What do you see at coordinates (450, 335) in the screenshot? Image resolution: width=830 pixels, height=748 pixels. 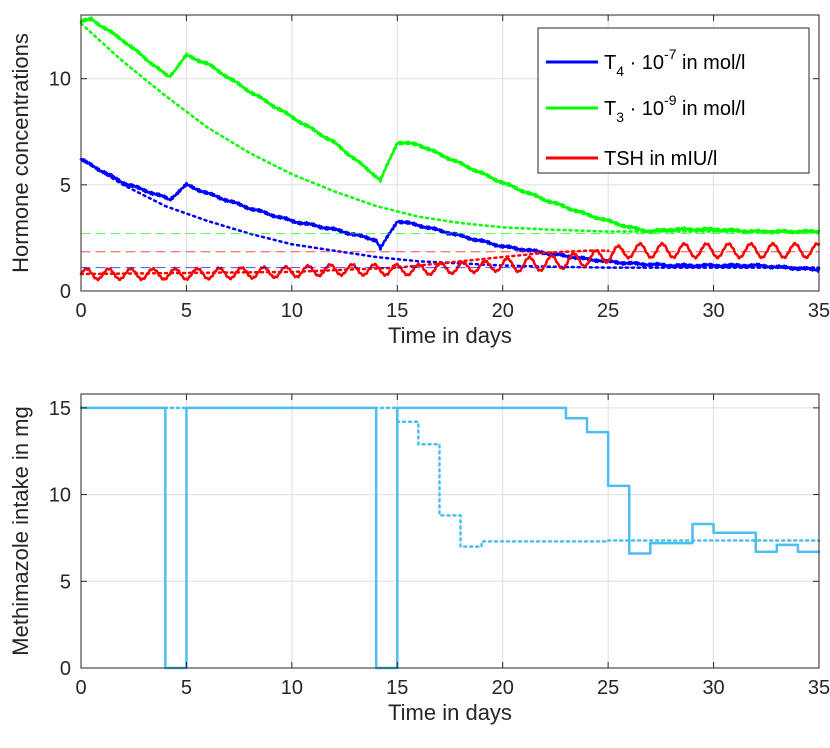 I see `hormone-x-axis-label: Time in days` at bounding box center [450, 335].